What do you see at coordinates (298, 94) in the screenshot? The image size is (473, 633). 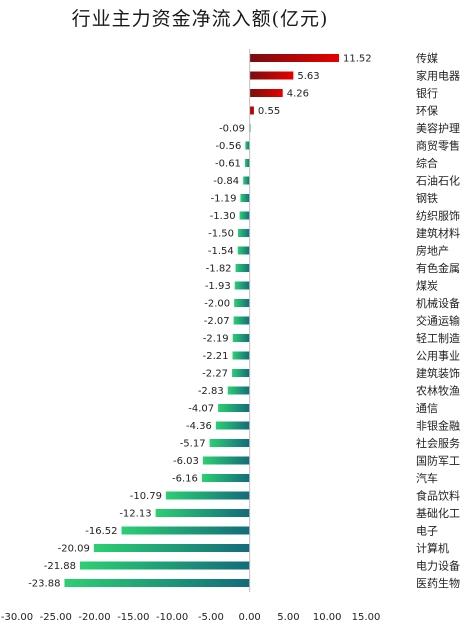 I see `bar-value-label: 4.26` at bounding box center [298, 94].